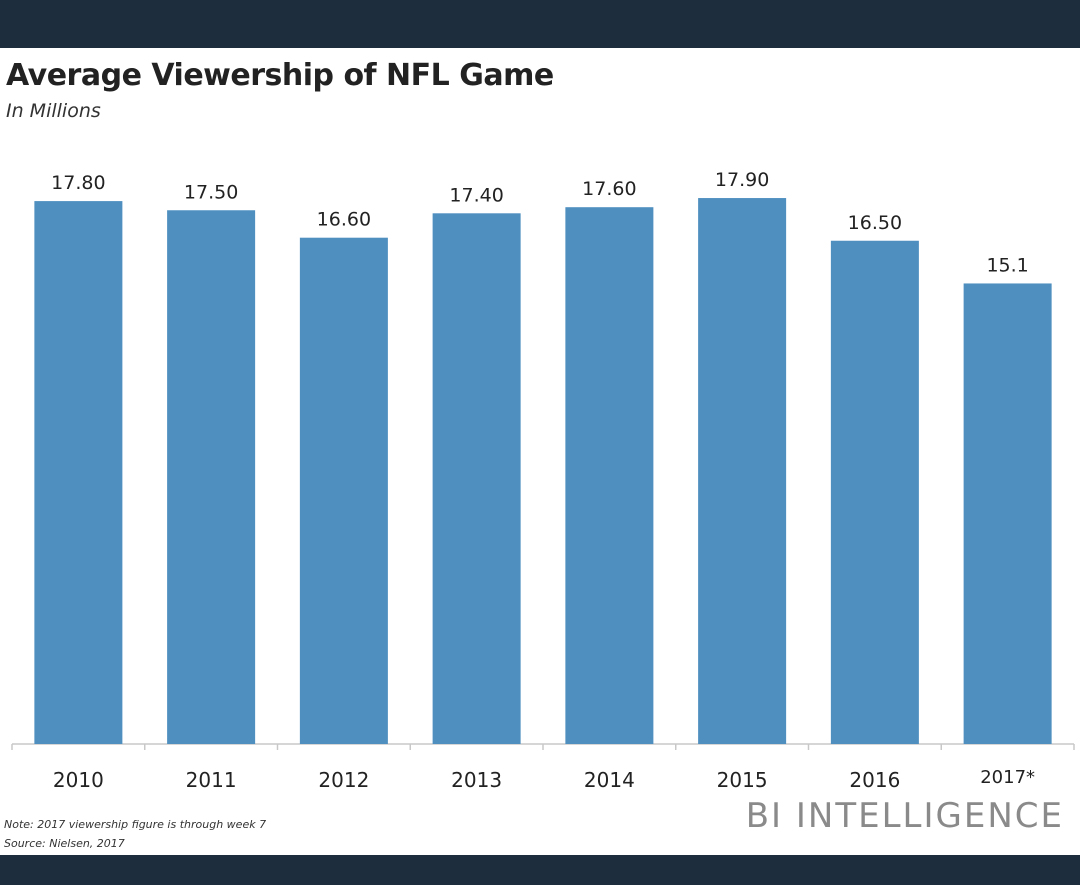 The height and width of the screenshot is (885, 1080). What do you see at coordinates (53, 111) in the screenshot?
I see `chart-subtitle: In Millions` at bounding box center [53, 111].